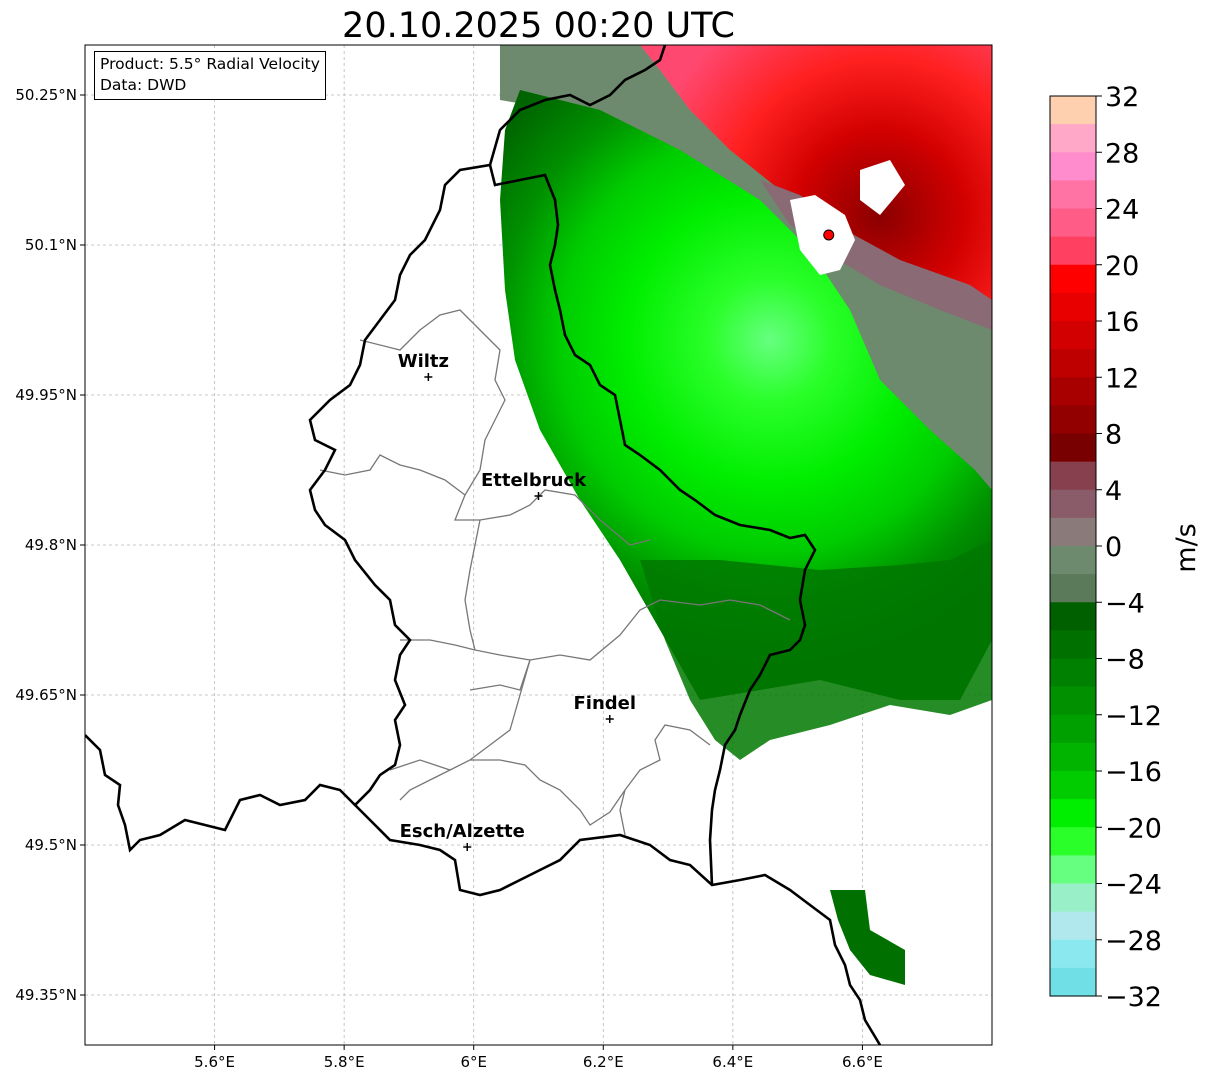 The height and width of the screenshot is (1081, 1207). Describe the element at coordinates (1122, 210) in the screenshot. I see `colorbar-tick-label: 24` at that location.